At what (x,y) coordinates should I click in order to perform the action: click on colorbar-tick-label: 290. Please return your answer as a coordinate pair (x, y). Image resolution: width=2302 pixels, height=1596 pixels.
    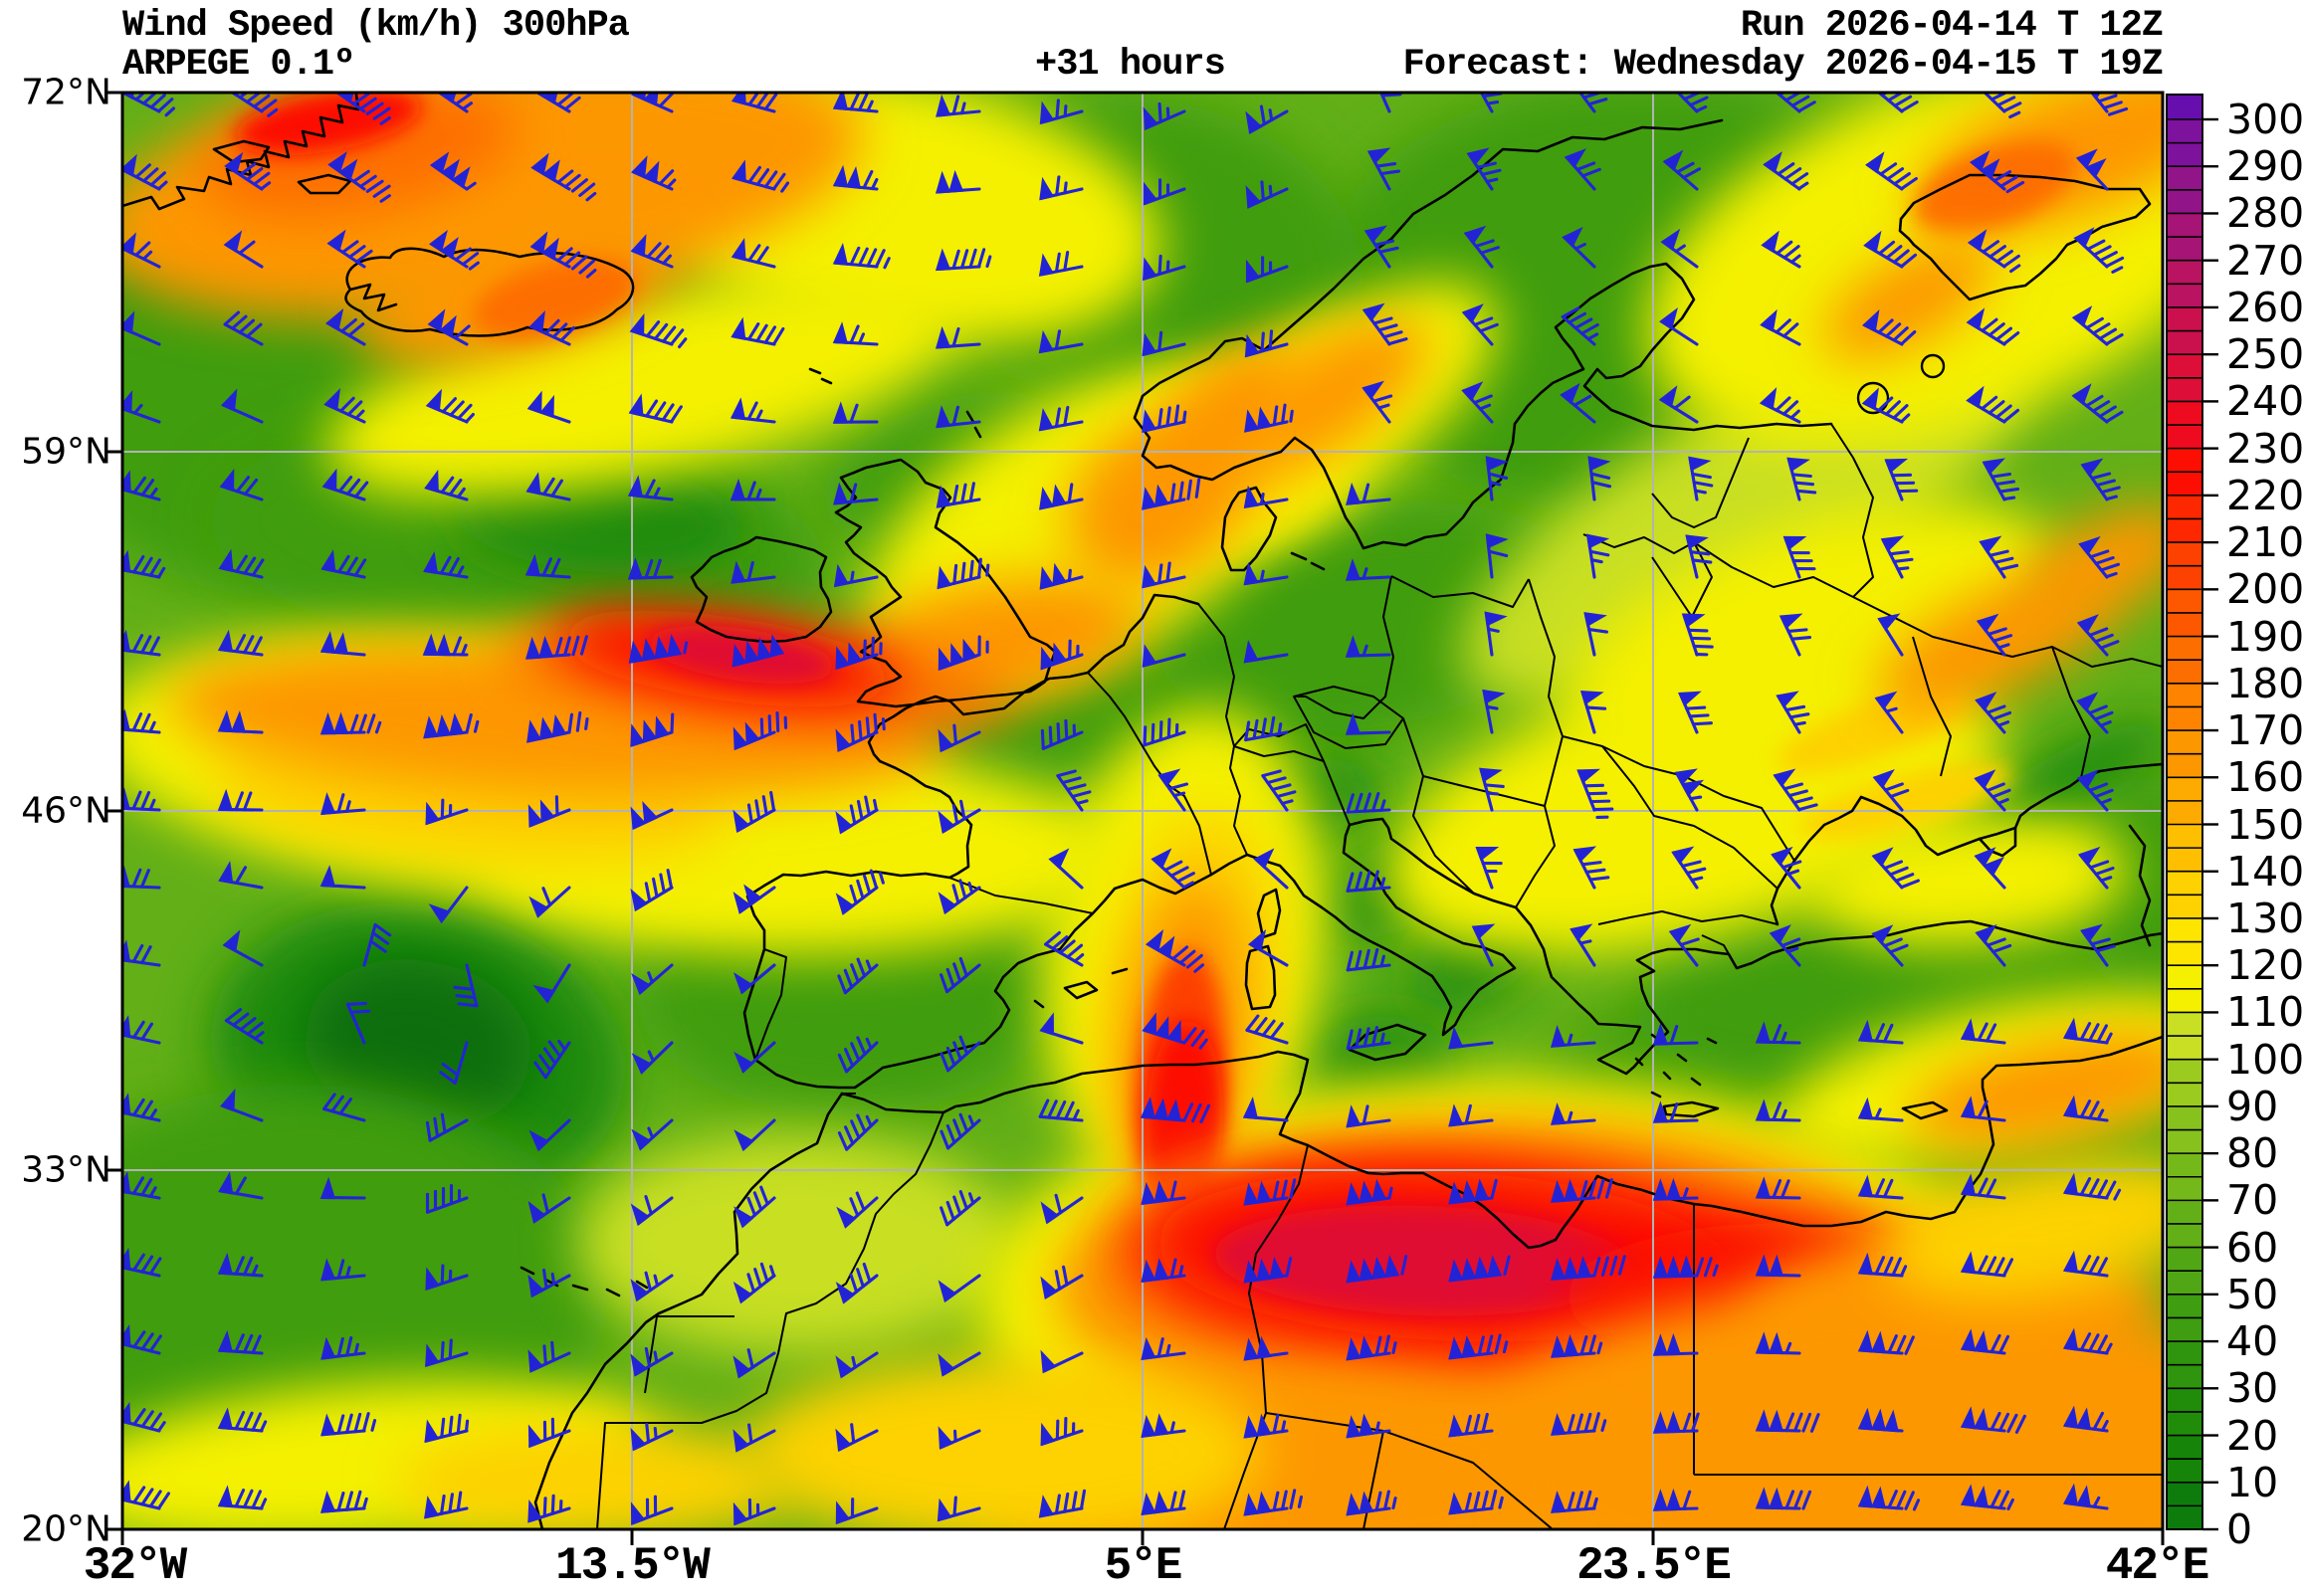
    Looking at the image, I should click on (2264, 167).